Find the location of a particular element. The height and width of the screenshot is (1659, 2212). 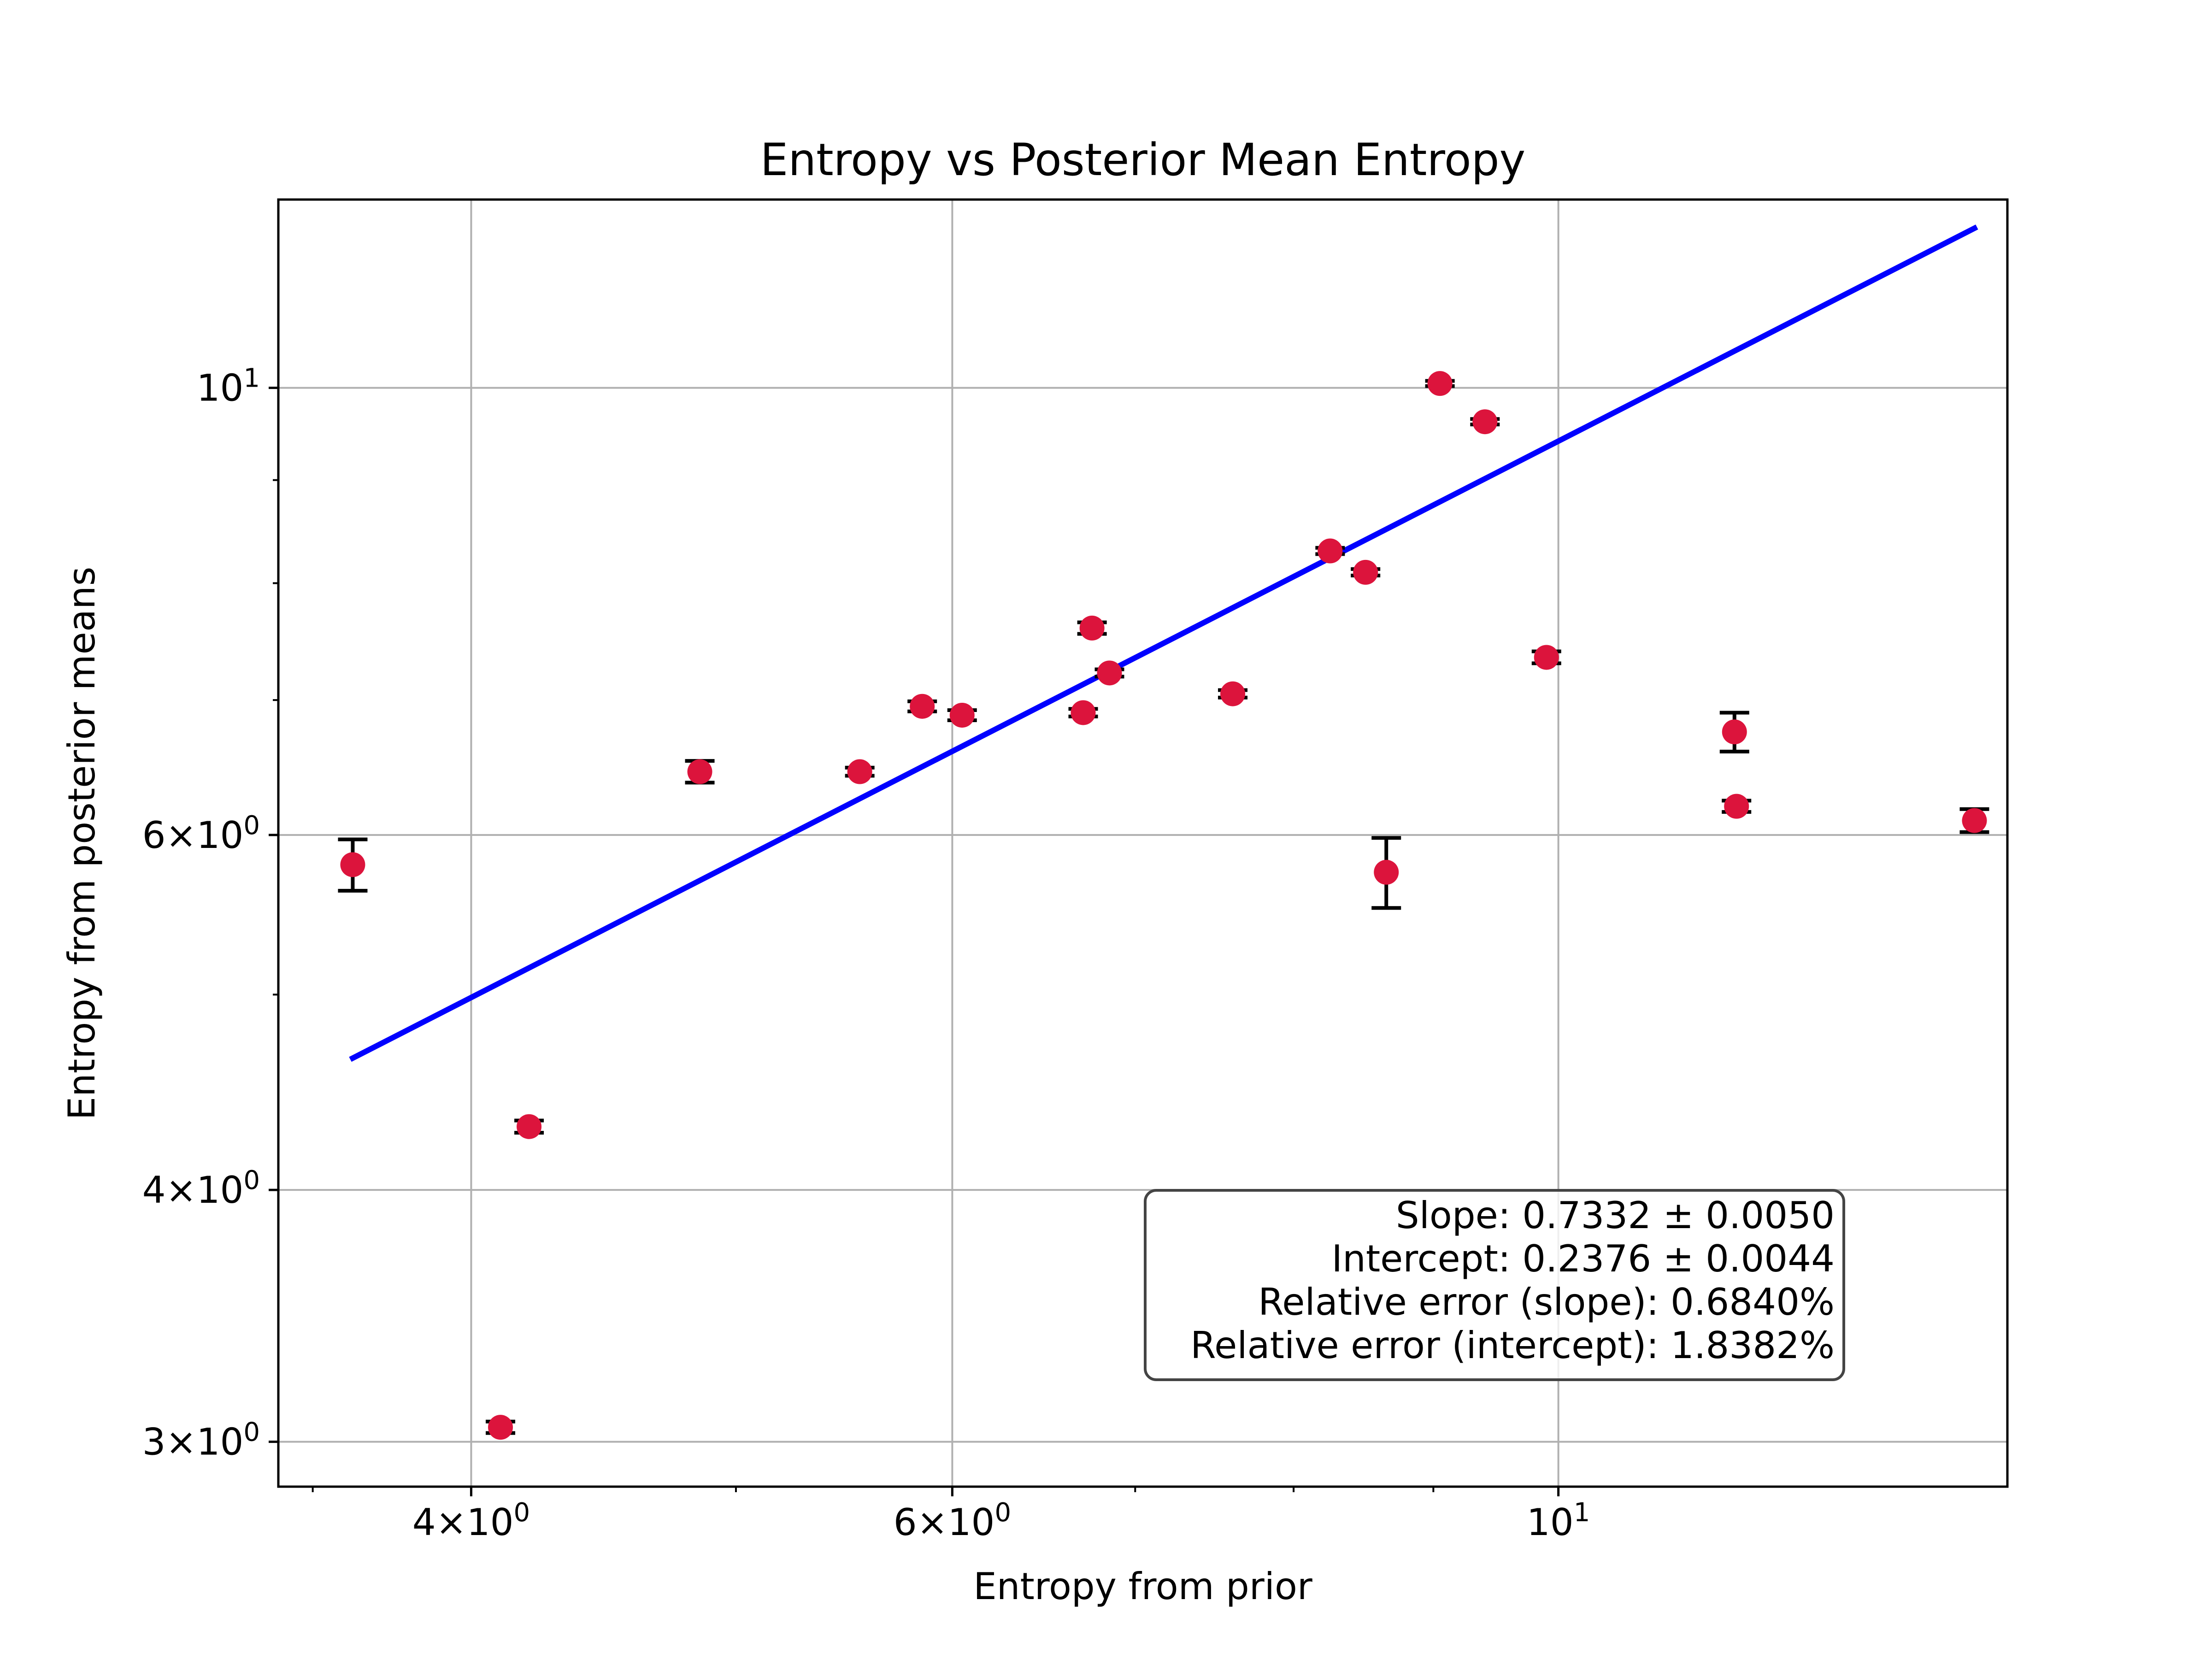

x-tick-label: 101 is located at coordinates (1558, 1521).